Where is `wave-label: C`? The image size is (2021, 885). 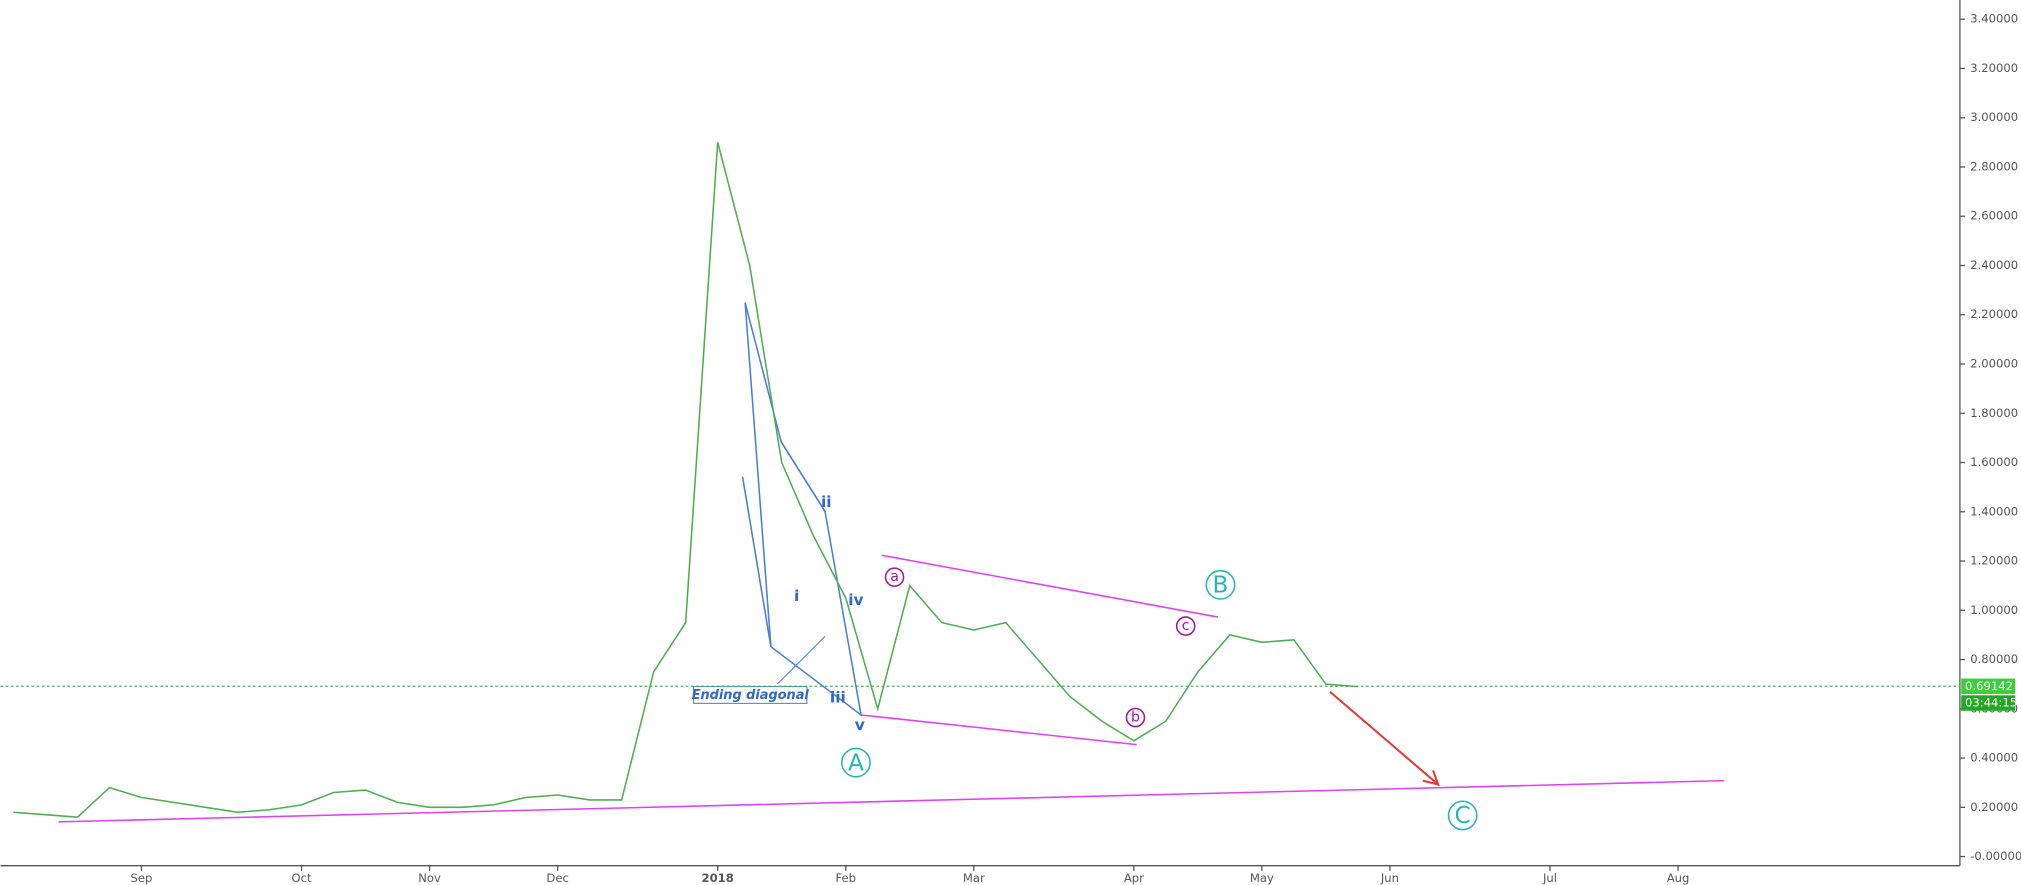
wave-label: C is located at coordinates (1463, 815).